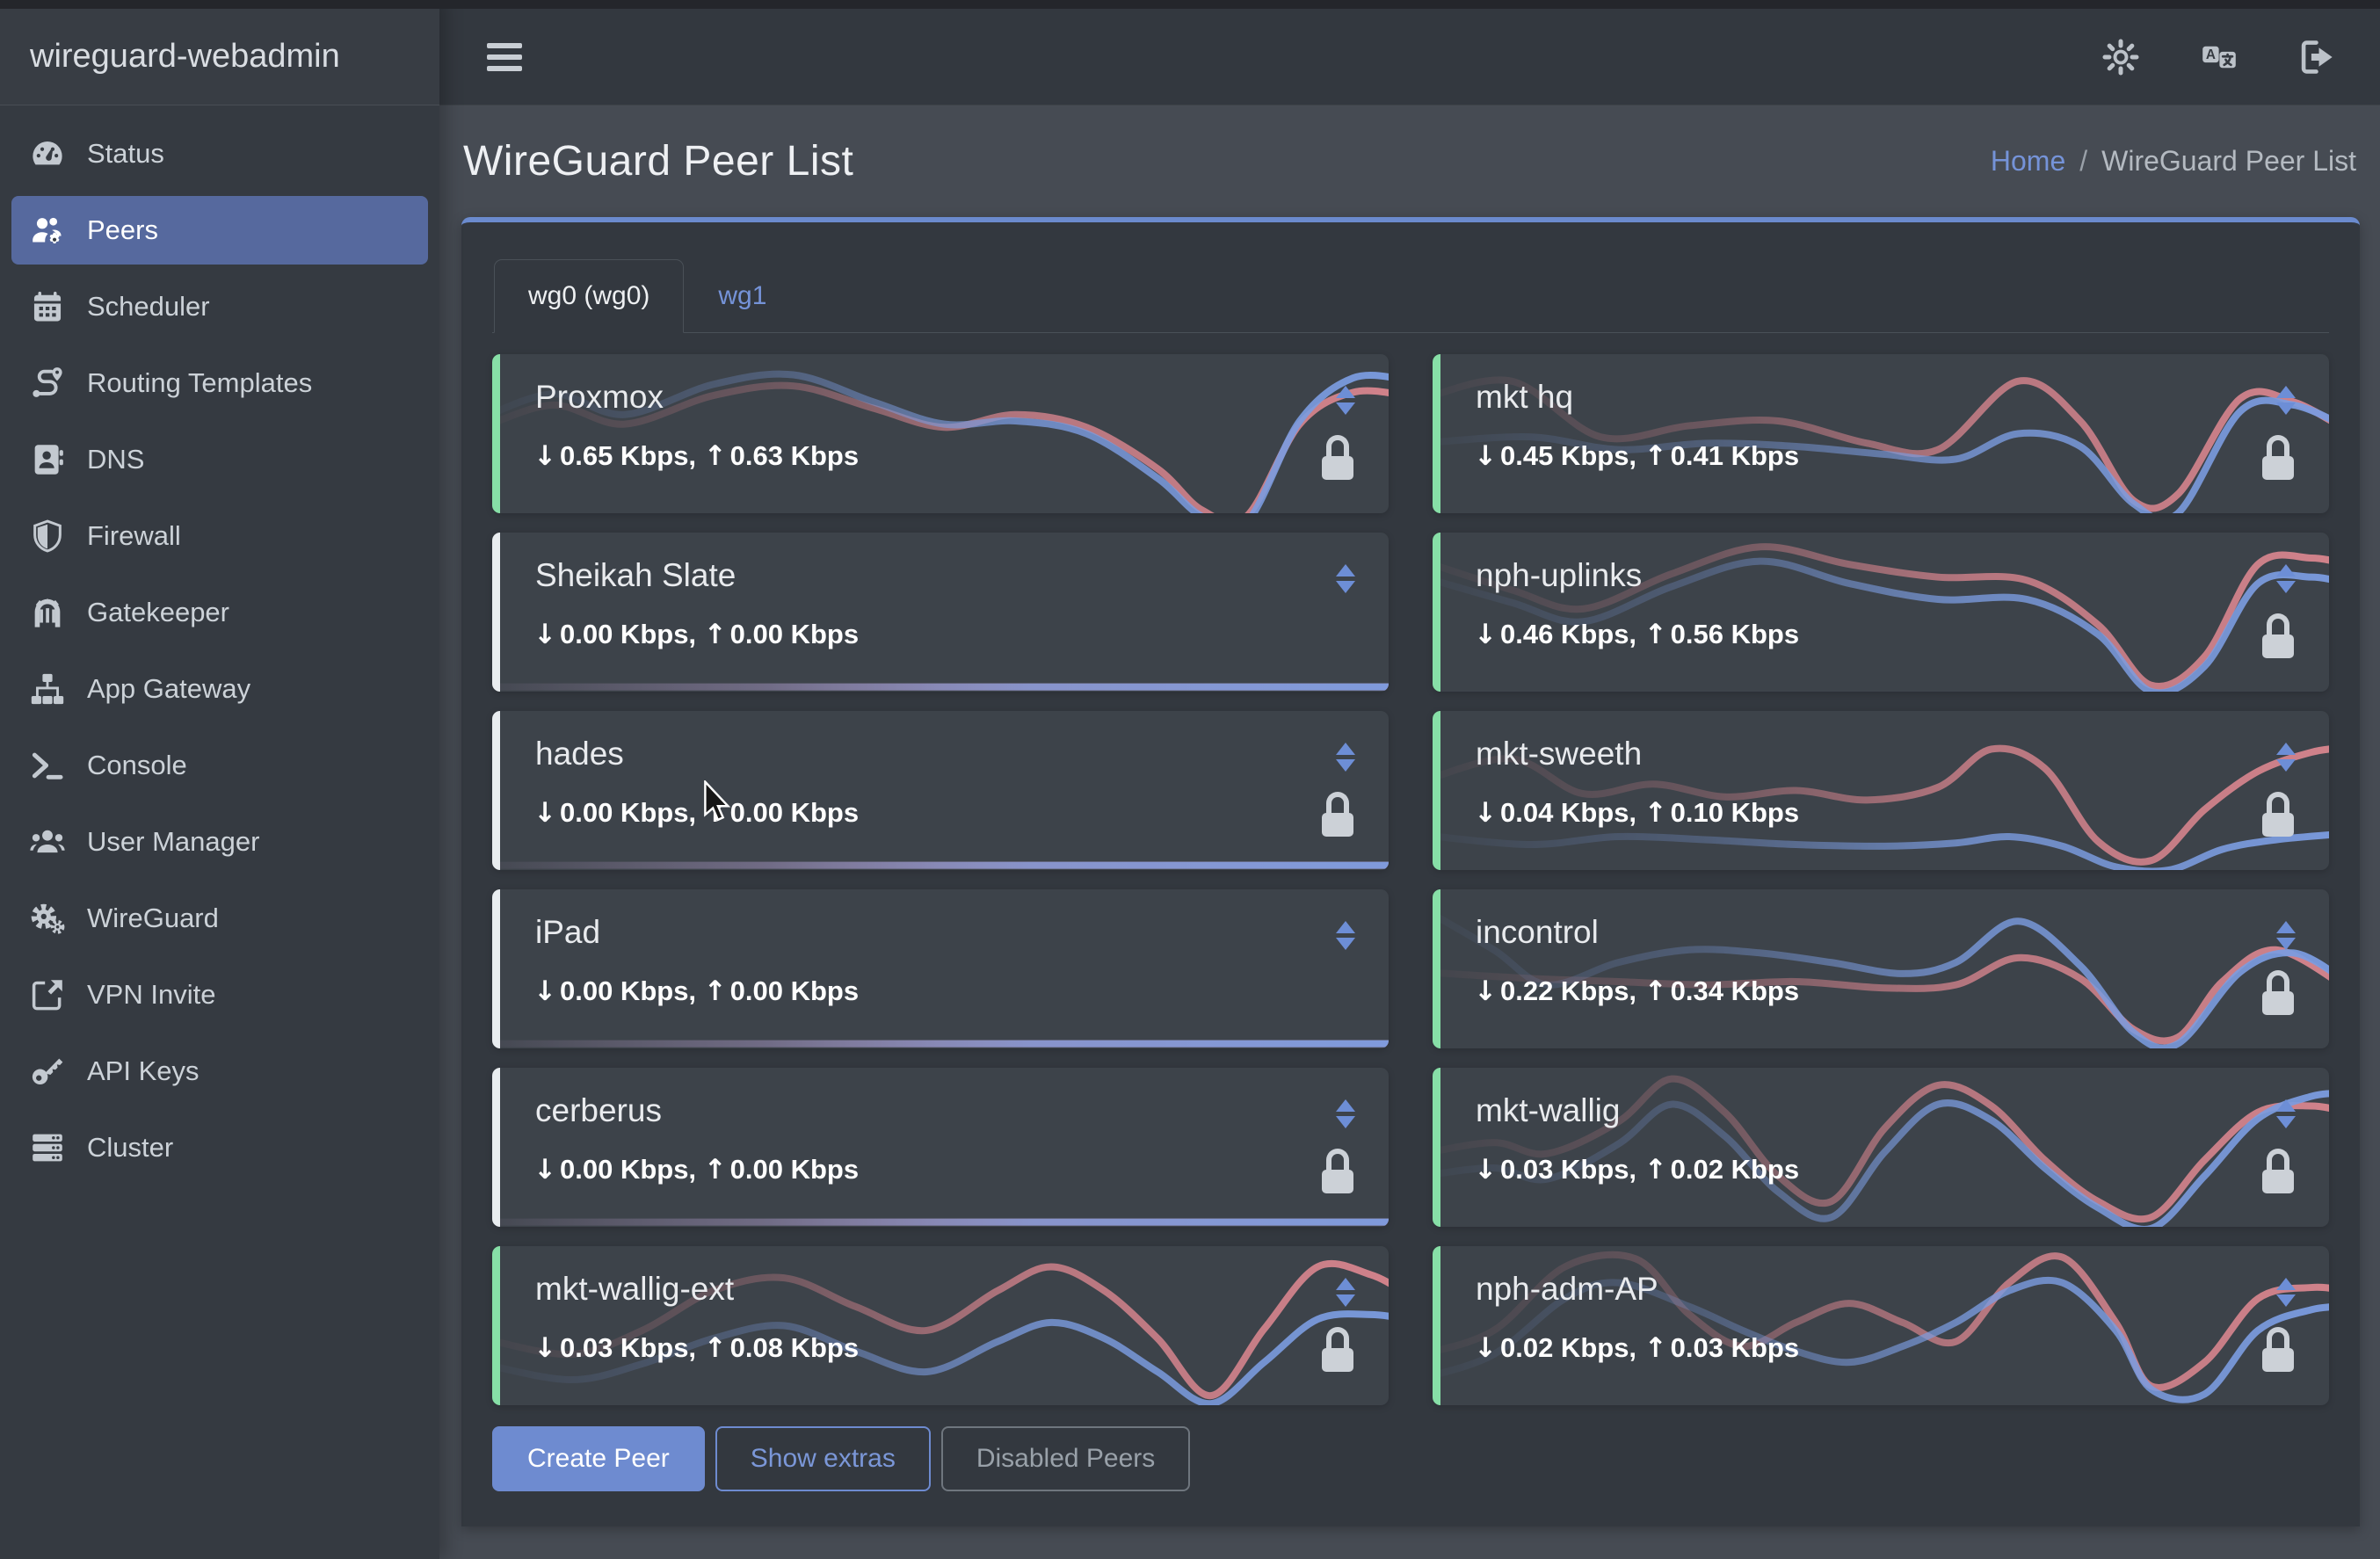 The width and height of the screenshot is (2380, 1559). I want to click on peer-name: iPad, so click(568, 932).